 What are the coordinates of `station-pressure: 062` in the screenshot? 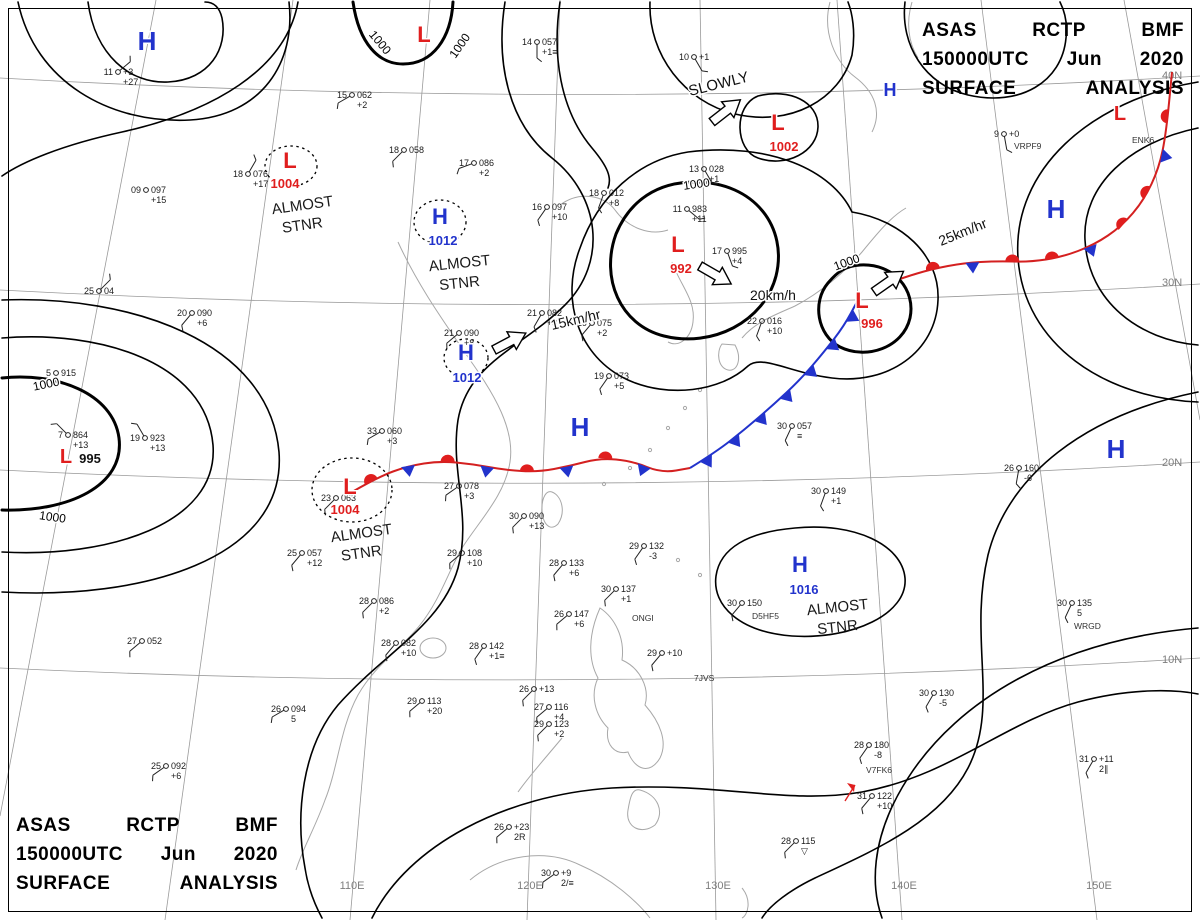 It's located at (364, 95).